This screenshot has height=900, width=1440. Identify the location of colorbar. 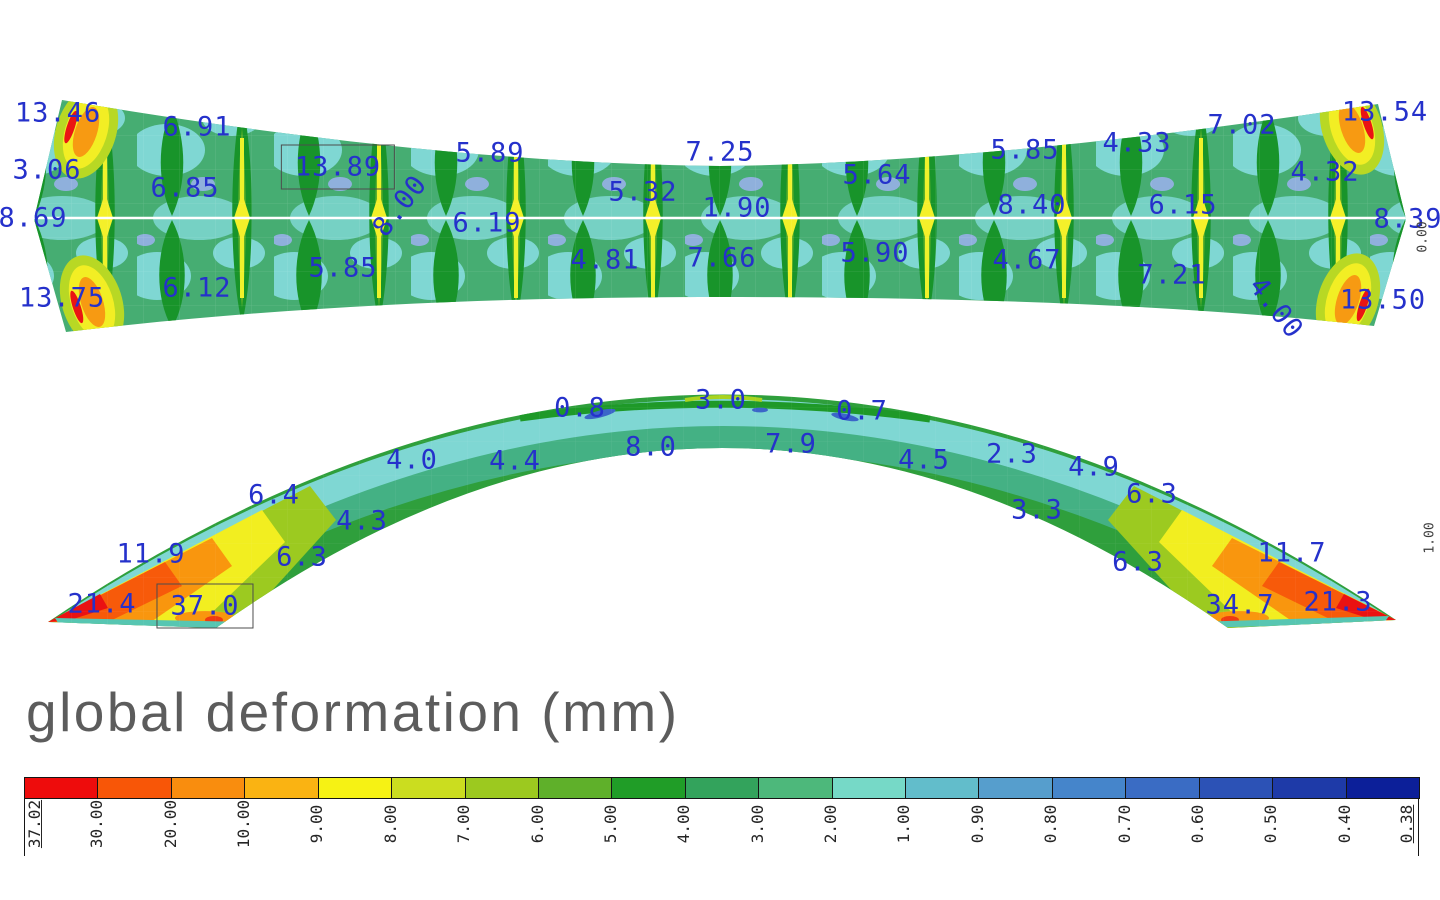
(722, 788).